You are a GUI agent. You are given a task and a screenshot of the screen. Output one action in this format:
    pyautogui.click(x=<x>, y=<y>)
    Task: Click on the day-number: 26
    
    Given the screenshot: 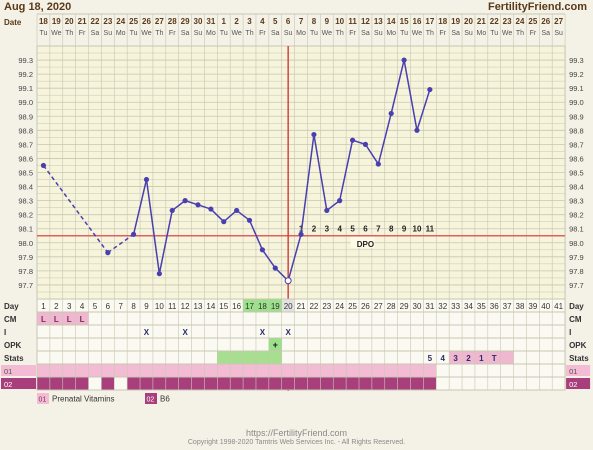 What is the action you would take?
    pyautogui.click(x=365, y=306)
    